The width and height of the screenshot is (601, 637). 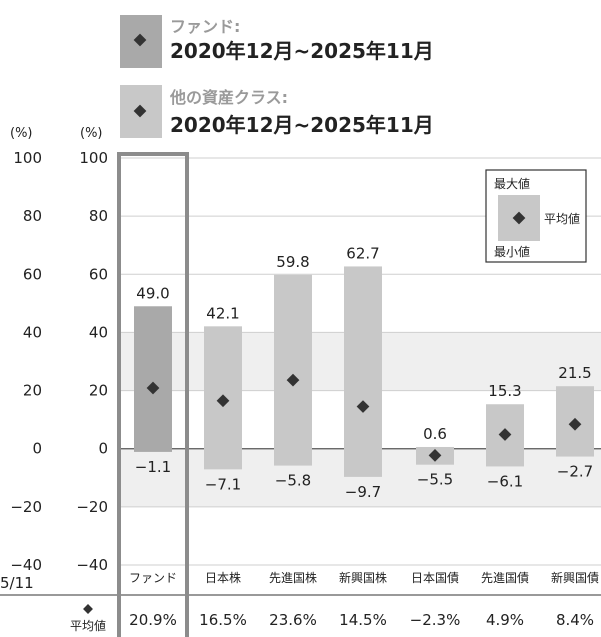 I want to click on category-label: 先進国株, so click(x=293, y=577).